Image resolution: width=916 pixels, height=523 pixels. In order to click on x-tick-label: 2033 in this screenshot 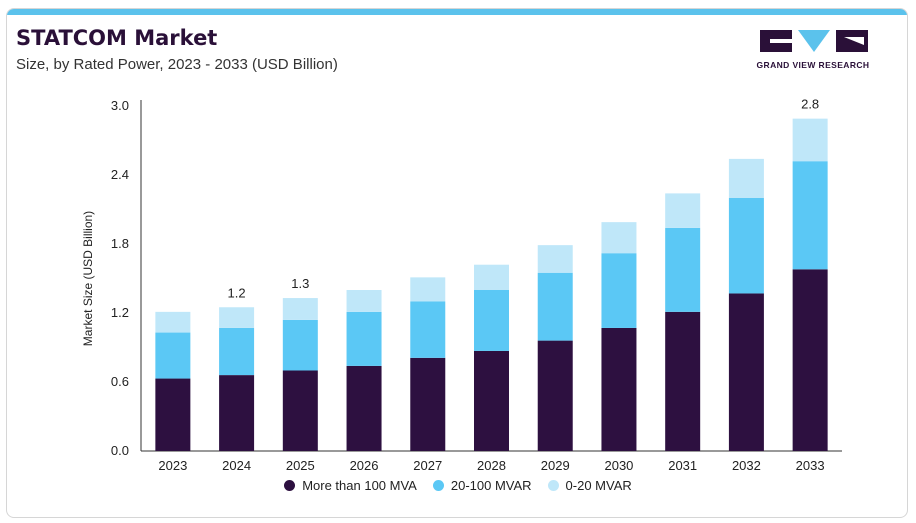, I will do `click(810, 465)`.